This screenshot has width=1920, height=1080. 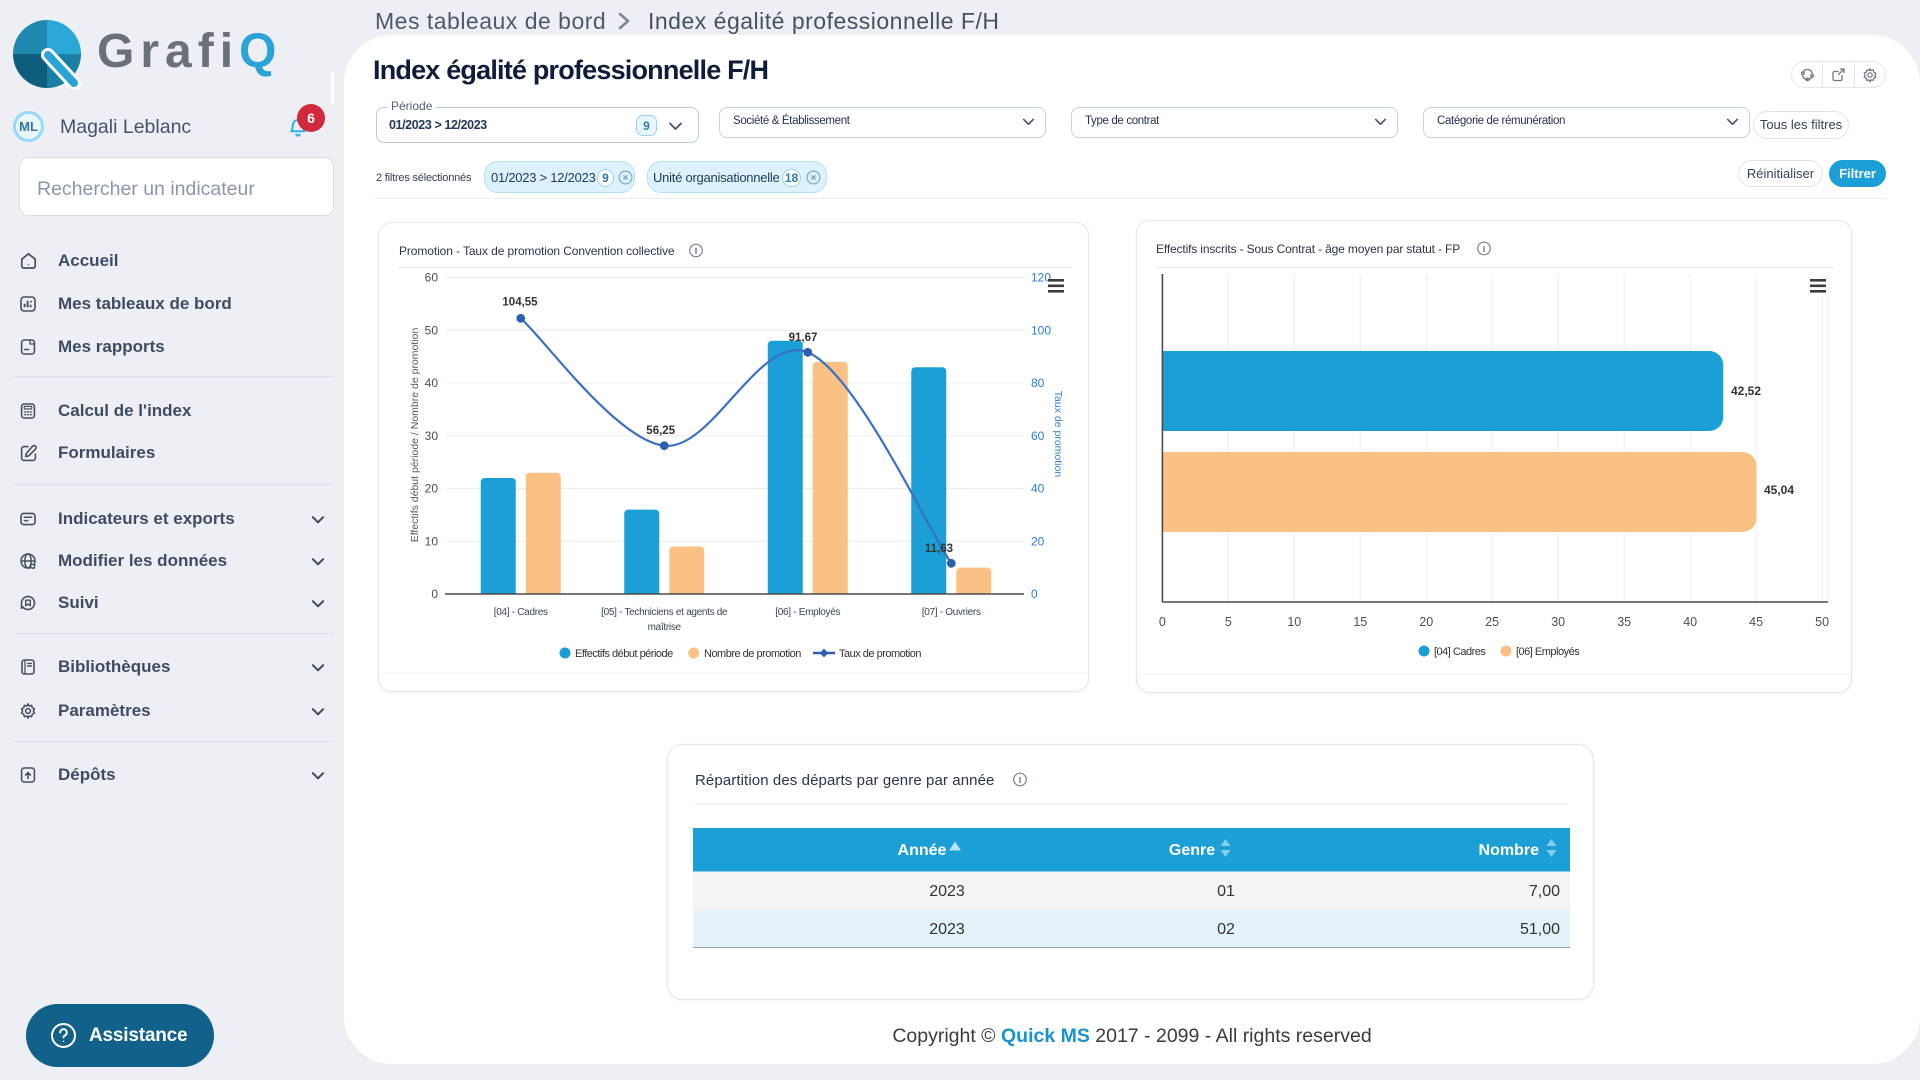 I want to click on svg-text: Genre, so click(x=1192, y=850).